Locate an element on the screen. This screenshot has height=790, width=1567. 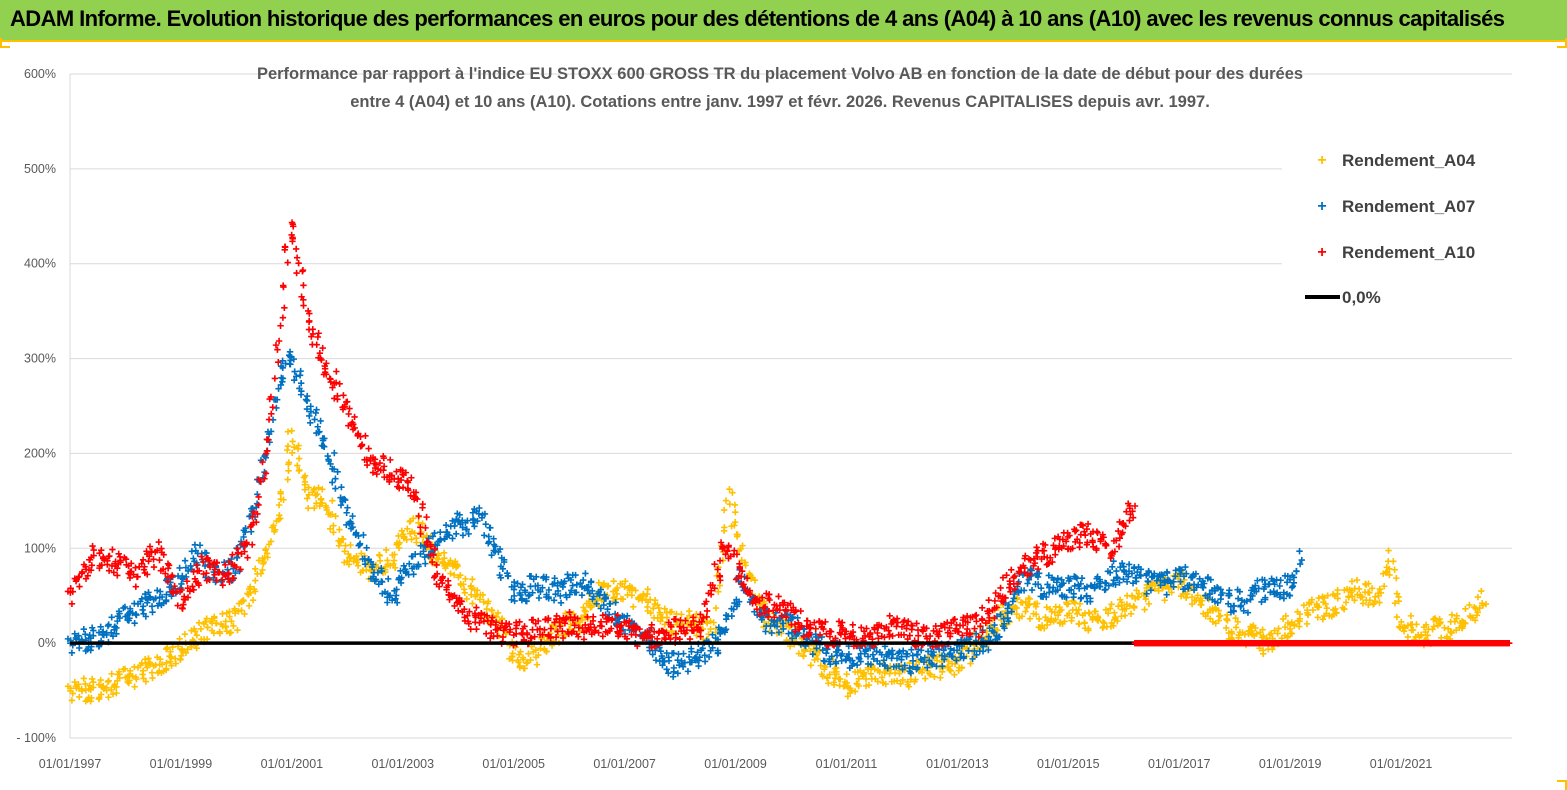
x-tick-label: 01/01/2005 is located at coordinates (513, 764).